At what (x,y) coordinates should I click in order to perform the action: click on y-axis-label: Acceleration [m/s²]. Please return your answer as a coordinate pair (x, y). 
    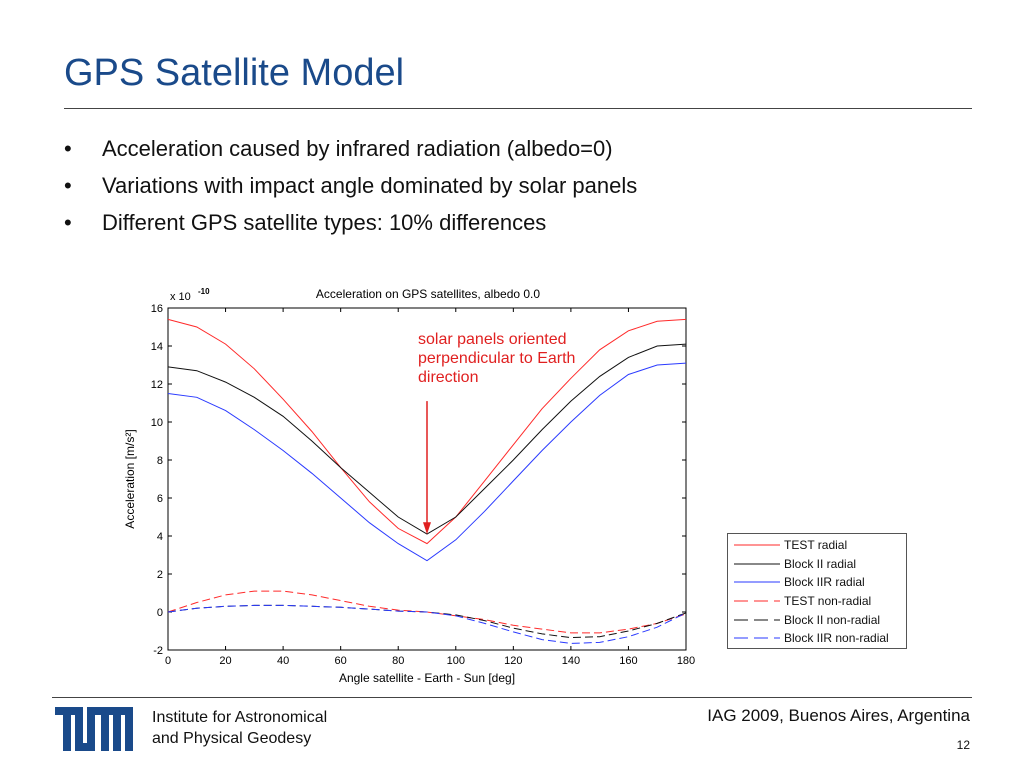
    Looking at the image, I should click on (130, 478).